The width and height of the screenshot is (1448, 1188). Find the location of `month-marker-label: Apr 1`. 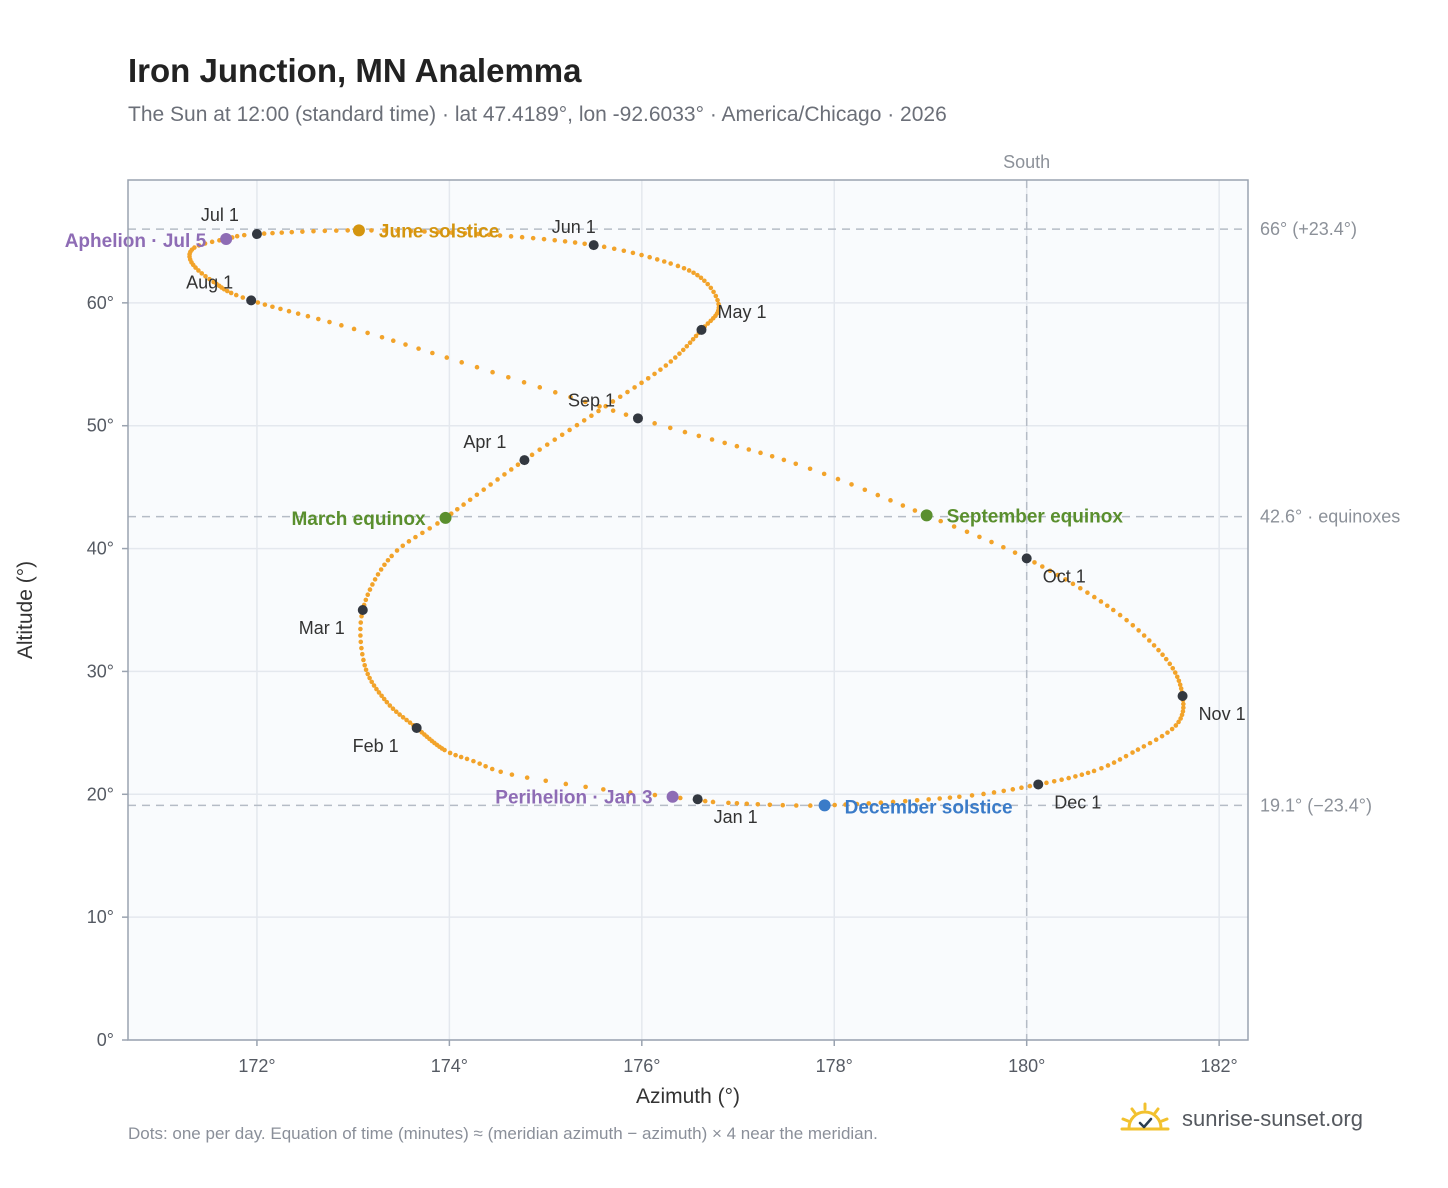

month-marker-label: Apr 1 is located at coordinates (484, 442).